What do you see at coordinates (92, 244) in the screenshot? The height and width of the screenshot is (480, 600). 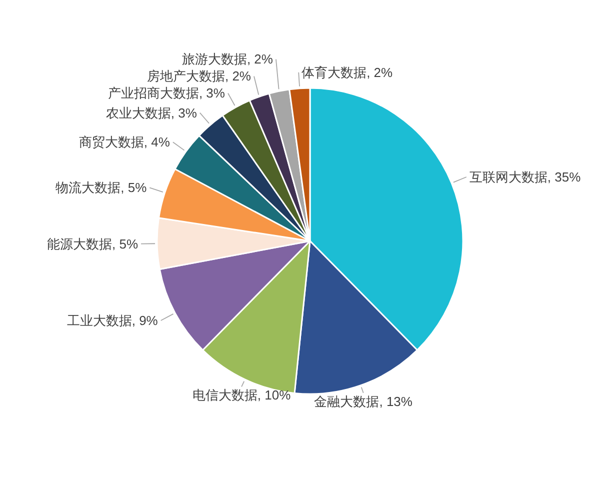 I see `data-label: 能源大数据, 5%` at bounding box center [92, 244].